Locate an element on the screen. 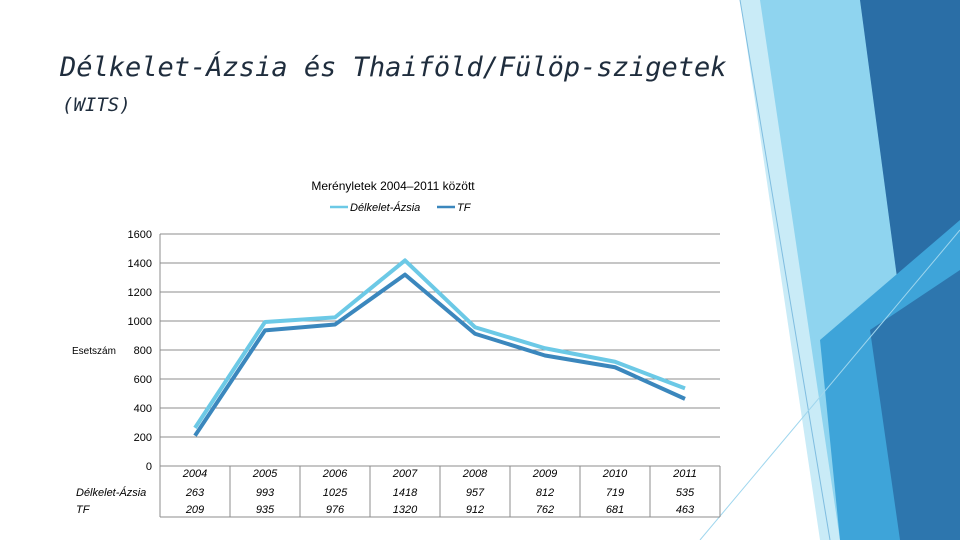 This screenshot has width=960, height=540. table-row-label-1: Délkelet-Ázsia is located at coordinates (111, 492).